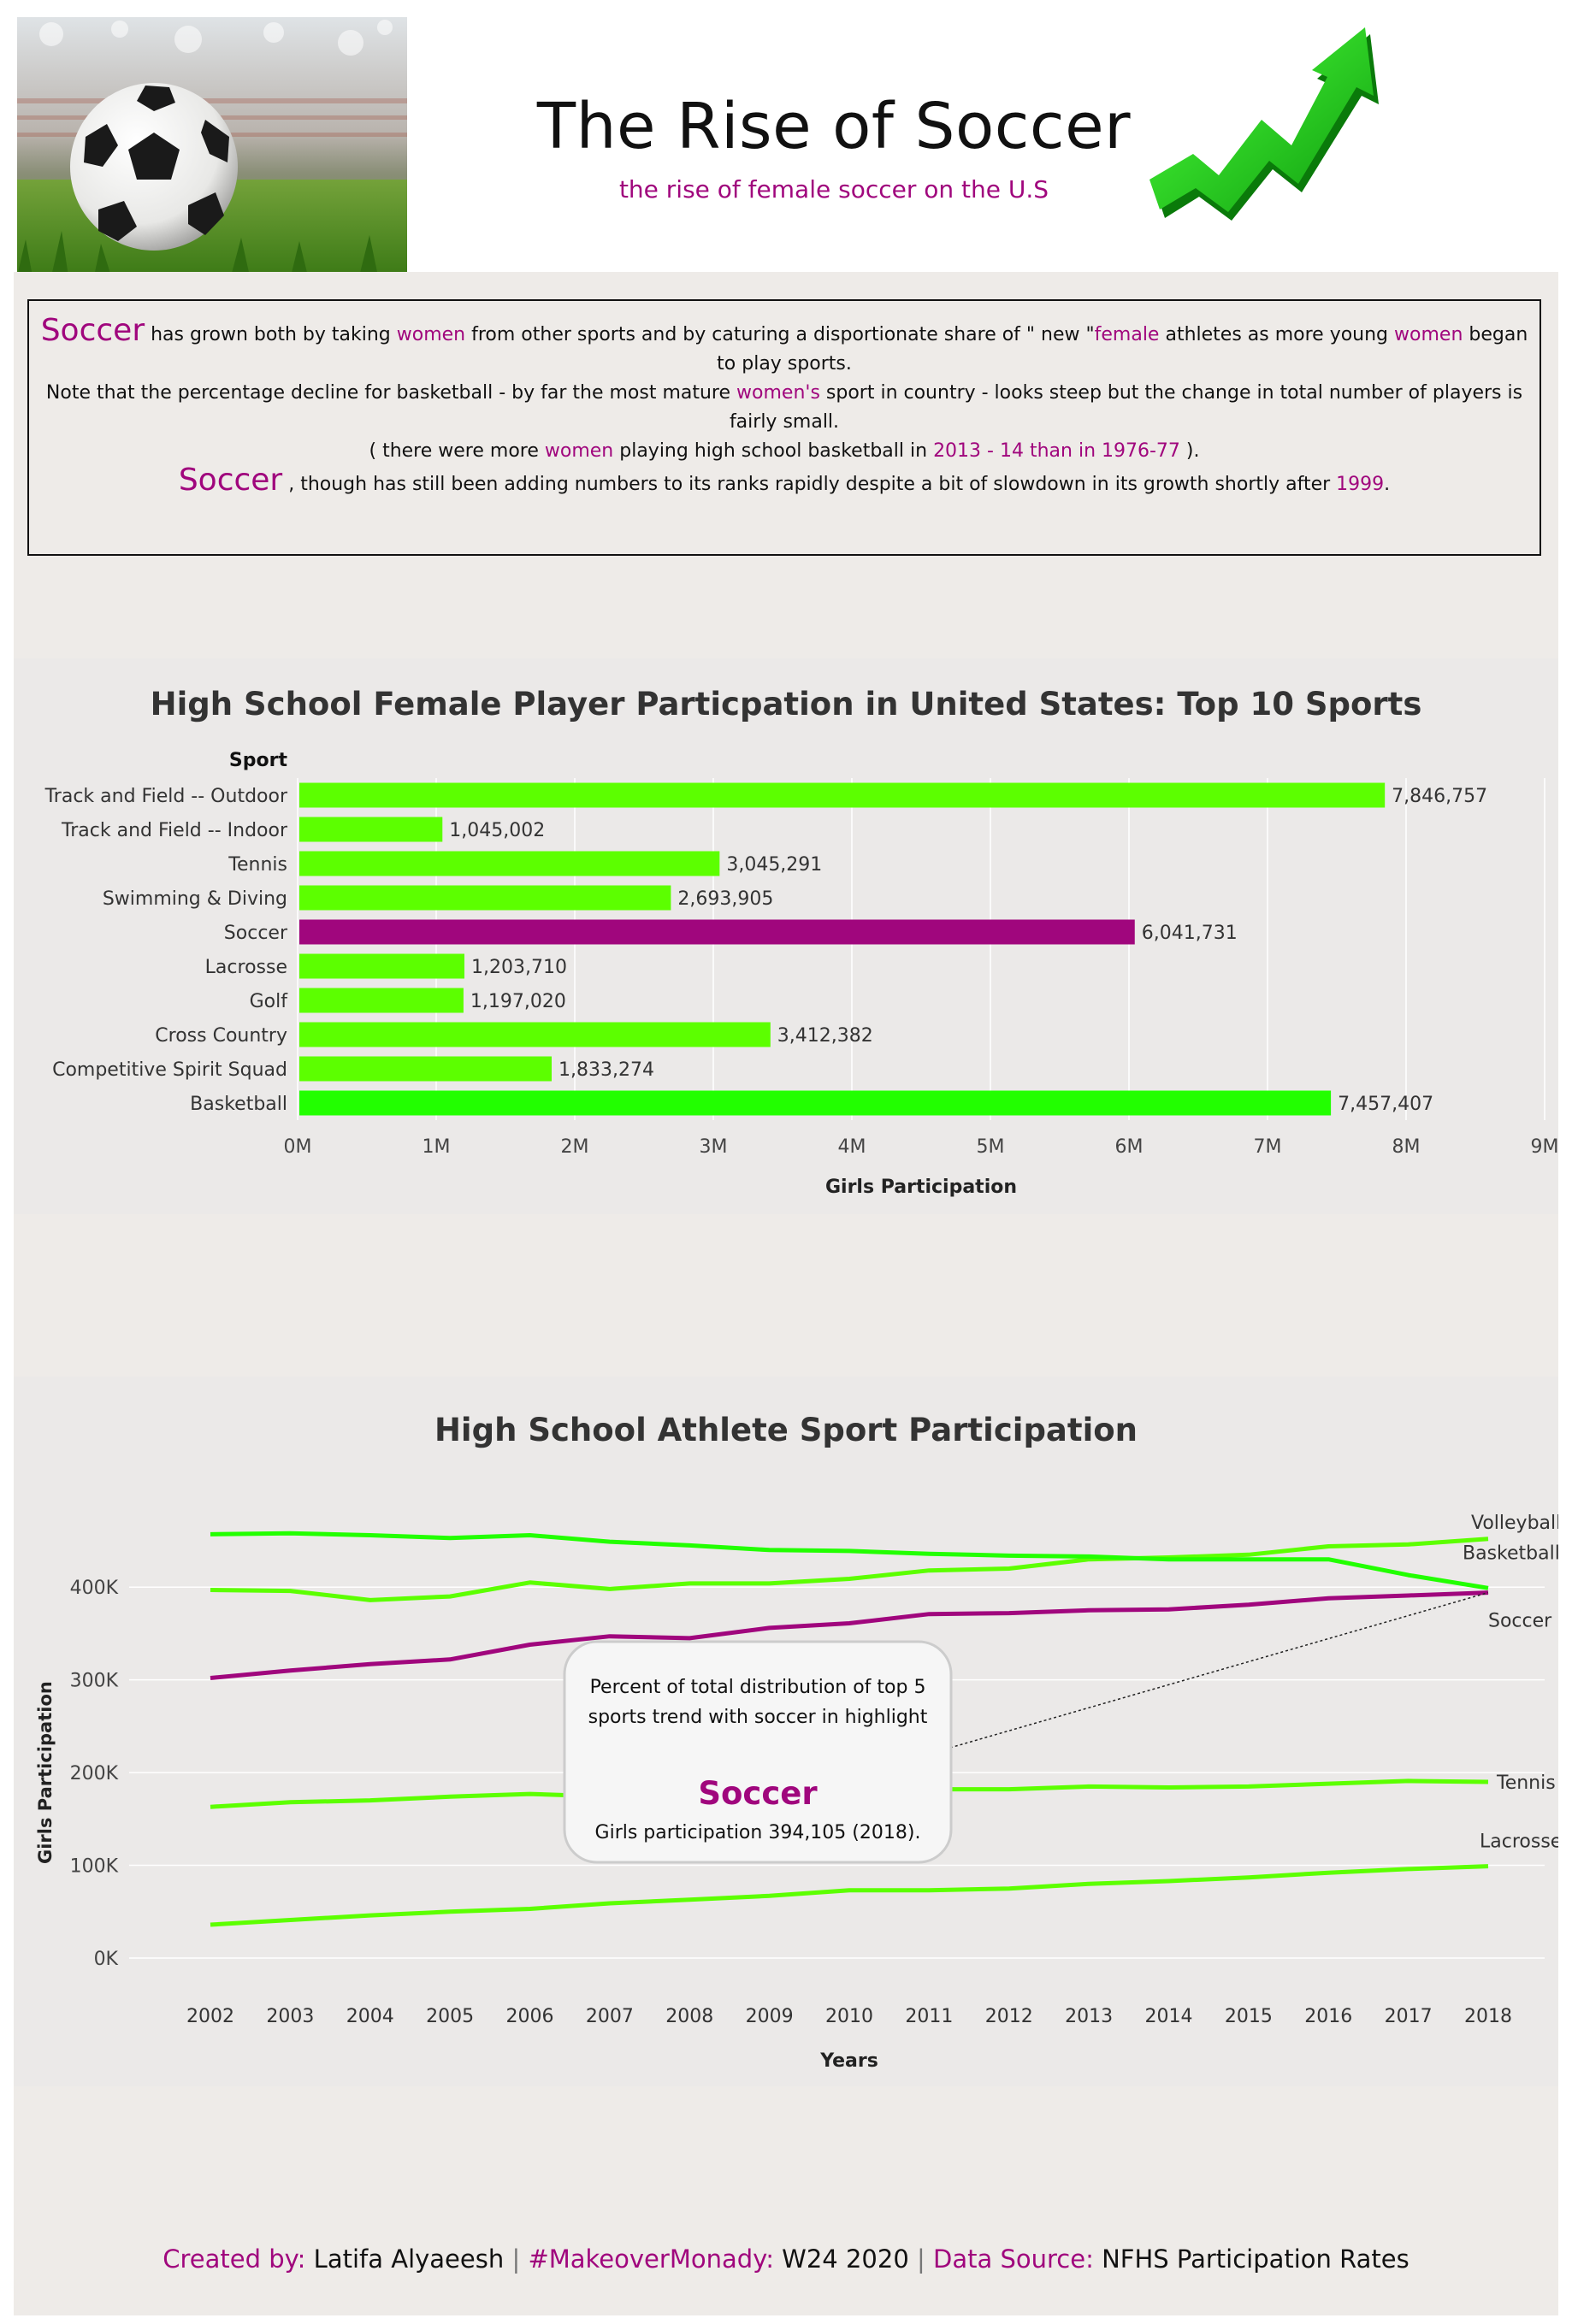  I want to click on bar-category-label: Cross Country, so click(221, 1036).